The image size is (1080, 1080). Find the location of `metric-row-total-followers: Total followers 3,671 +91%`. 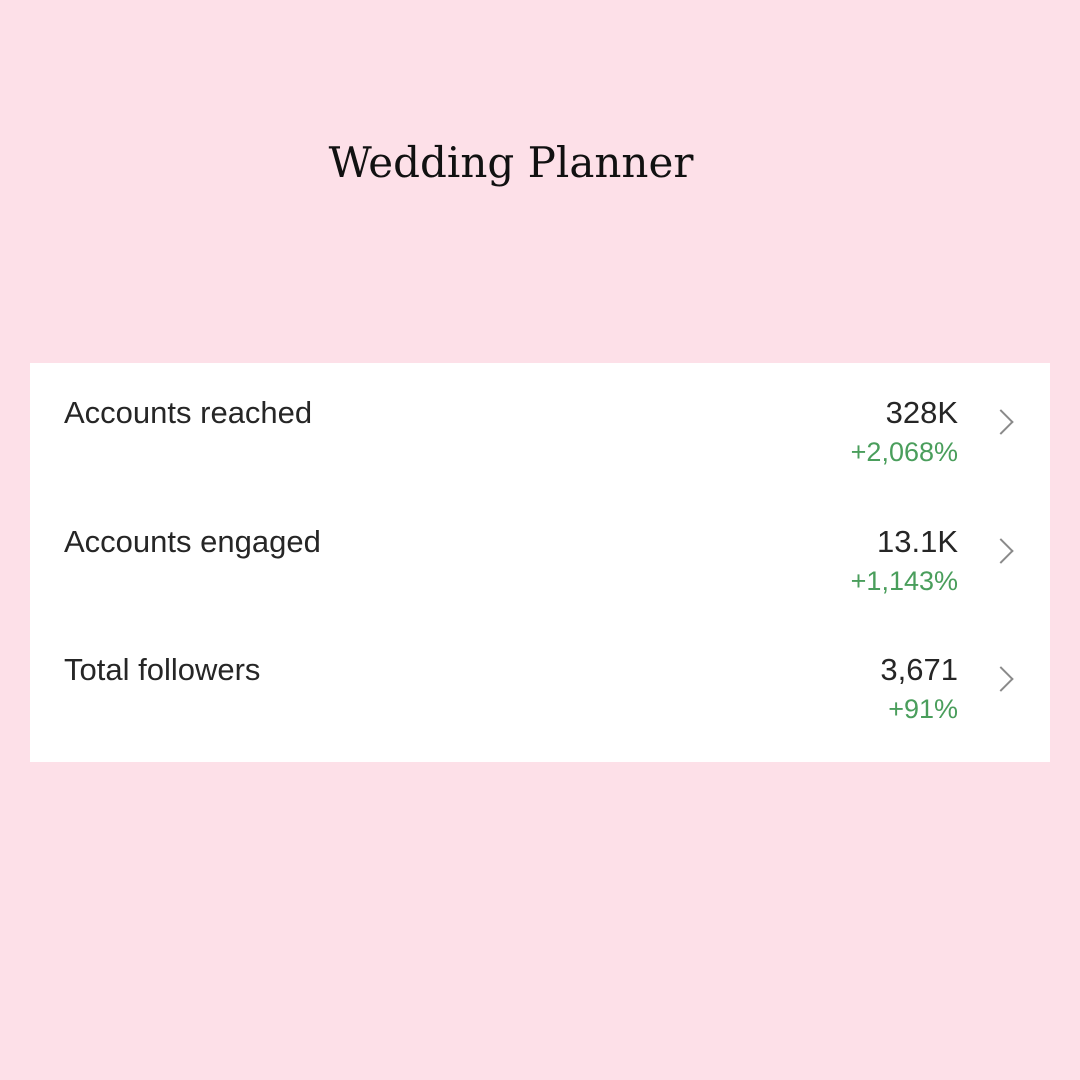

metric-row-total-followers: Total followers 3,671 +91% is located at coordinates (540, 672).